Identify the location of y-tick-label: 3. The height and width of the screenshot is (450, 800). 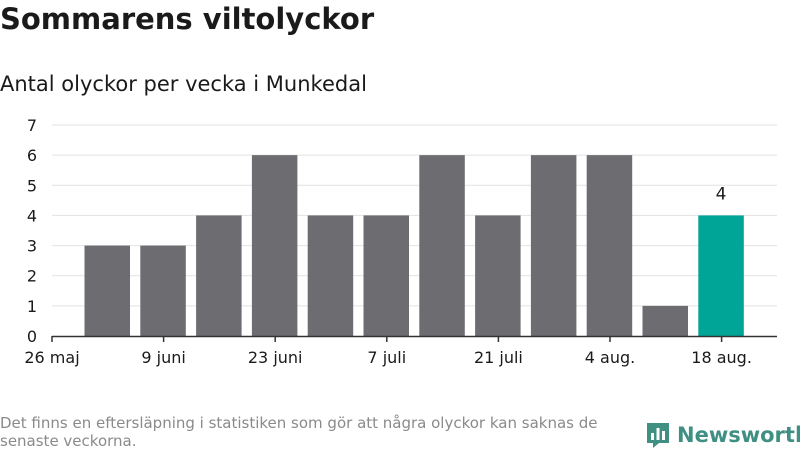
(32, 246).